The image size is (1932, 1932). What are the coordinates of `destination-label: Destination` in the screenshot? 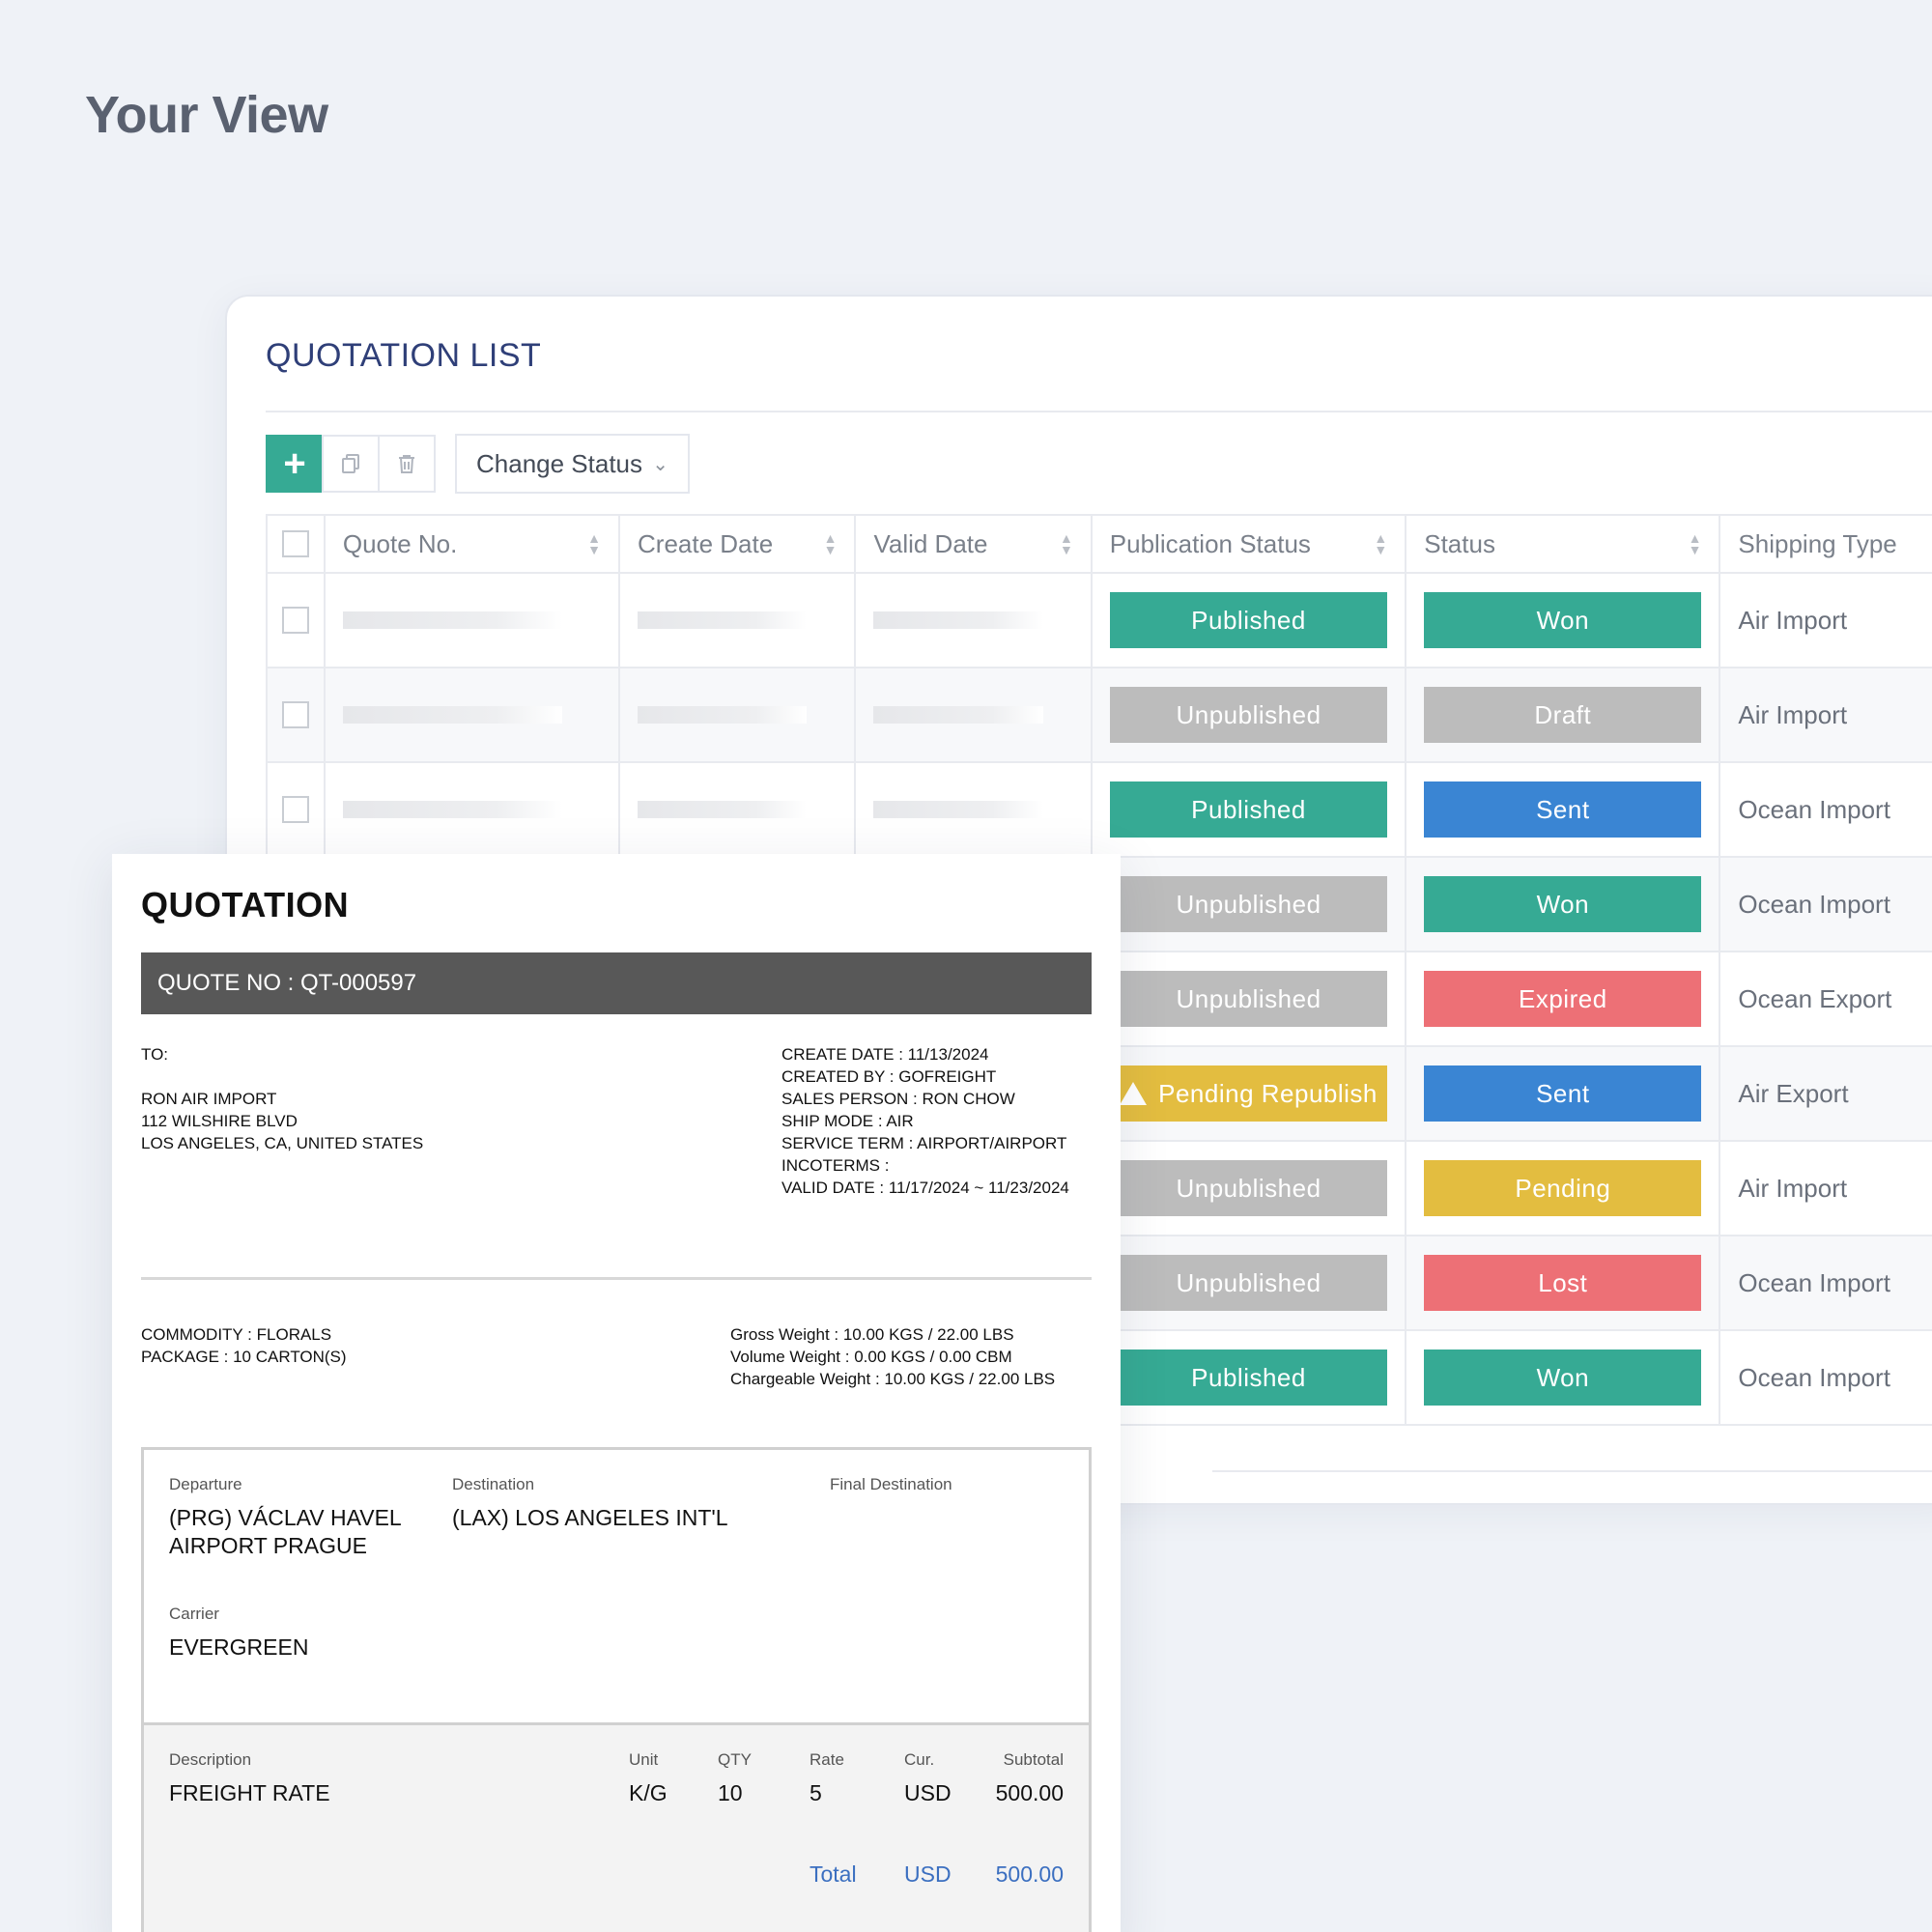 It's located at (493, 1484).